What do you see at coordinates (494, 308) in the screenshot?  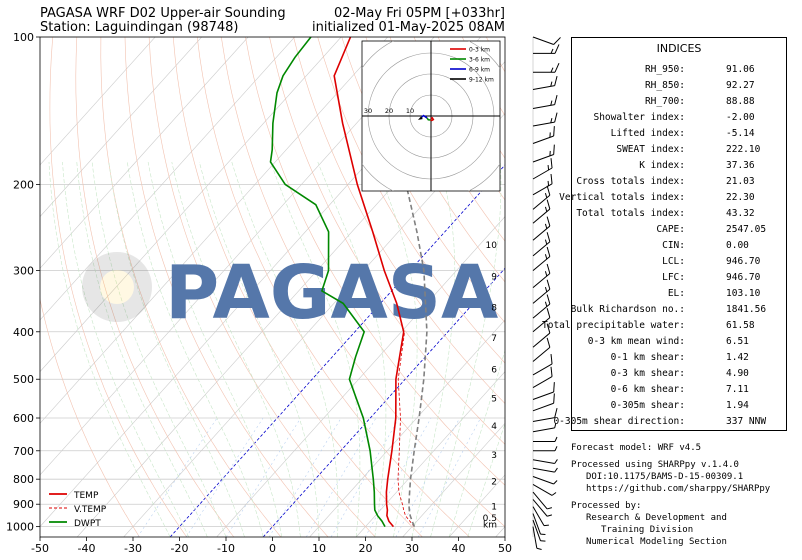 I see `height-km-label: 8` at bounding box center [494, 308].